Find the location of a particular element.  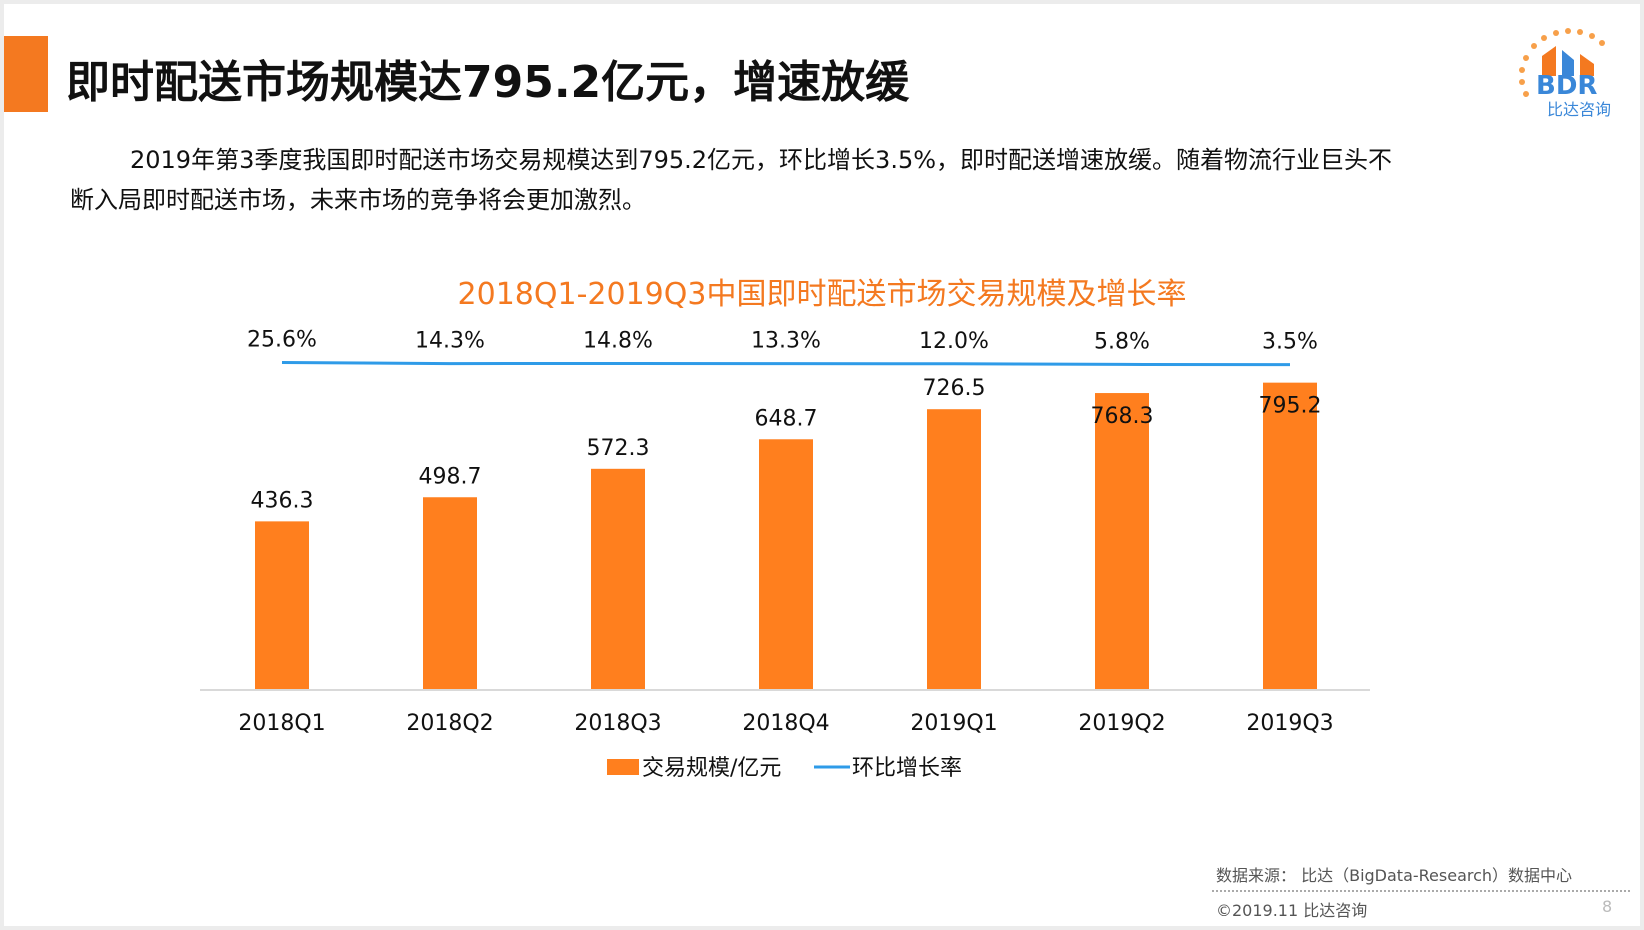

x-tick-label: 2019Q3 is located at coordinates (1289, 723).